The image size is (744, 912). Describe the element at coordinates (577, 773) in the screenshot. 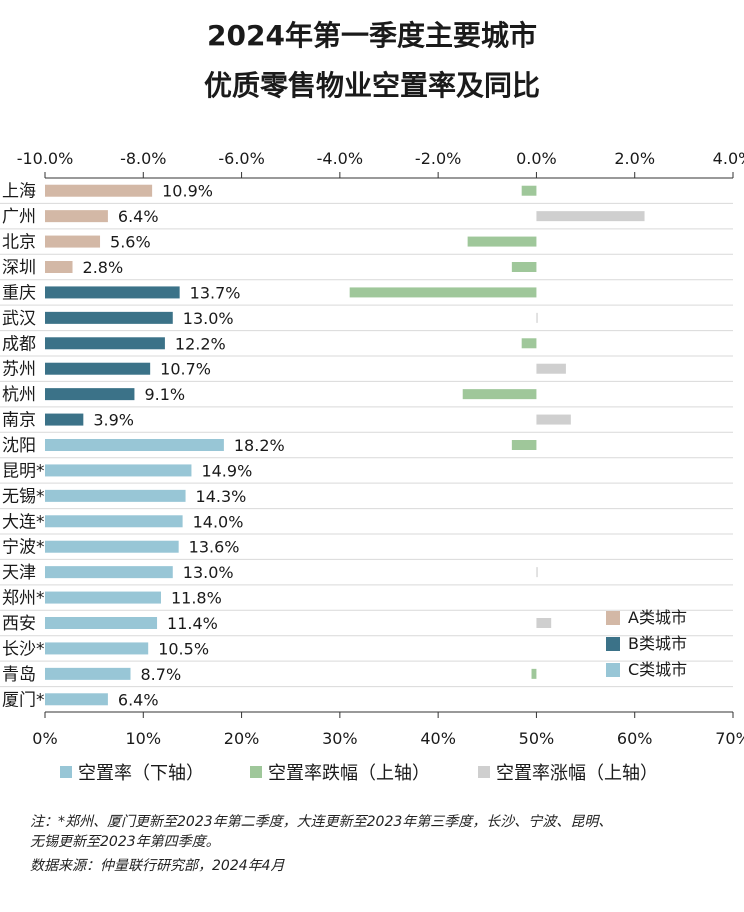

I see `legend-label-bottom: 空置率涨幅（上轴）` at that location.